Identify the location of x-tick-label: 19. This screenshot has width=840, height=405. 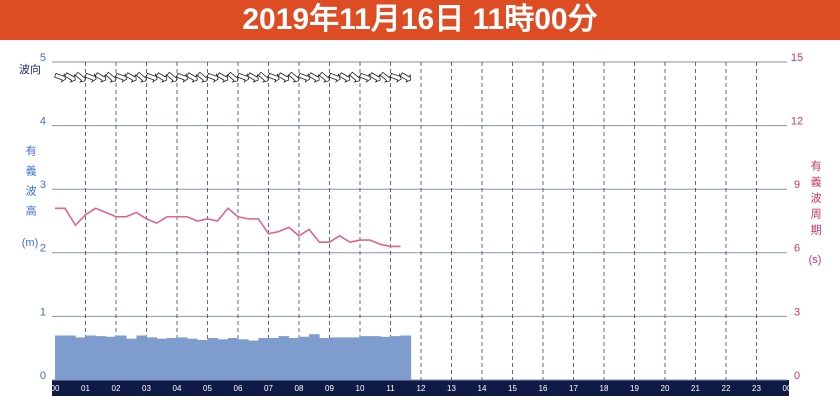
(634, 388).